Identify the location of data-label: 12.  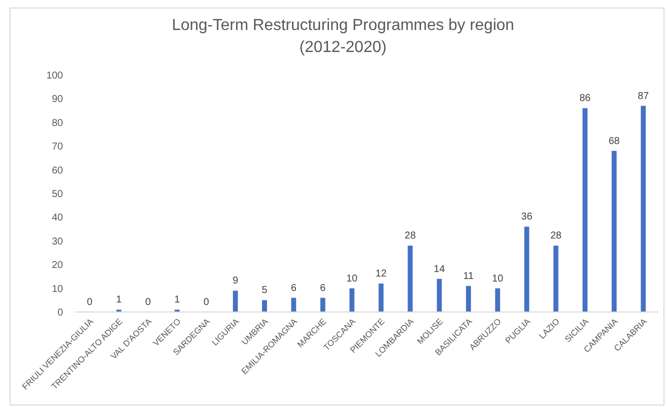
(382, 274).